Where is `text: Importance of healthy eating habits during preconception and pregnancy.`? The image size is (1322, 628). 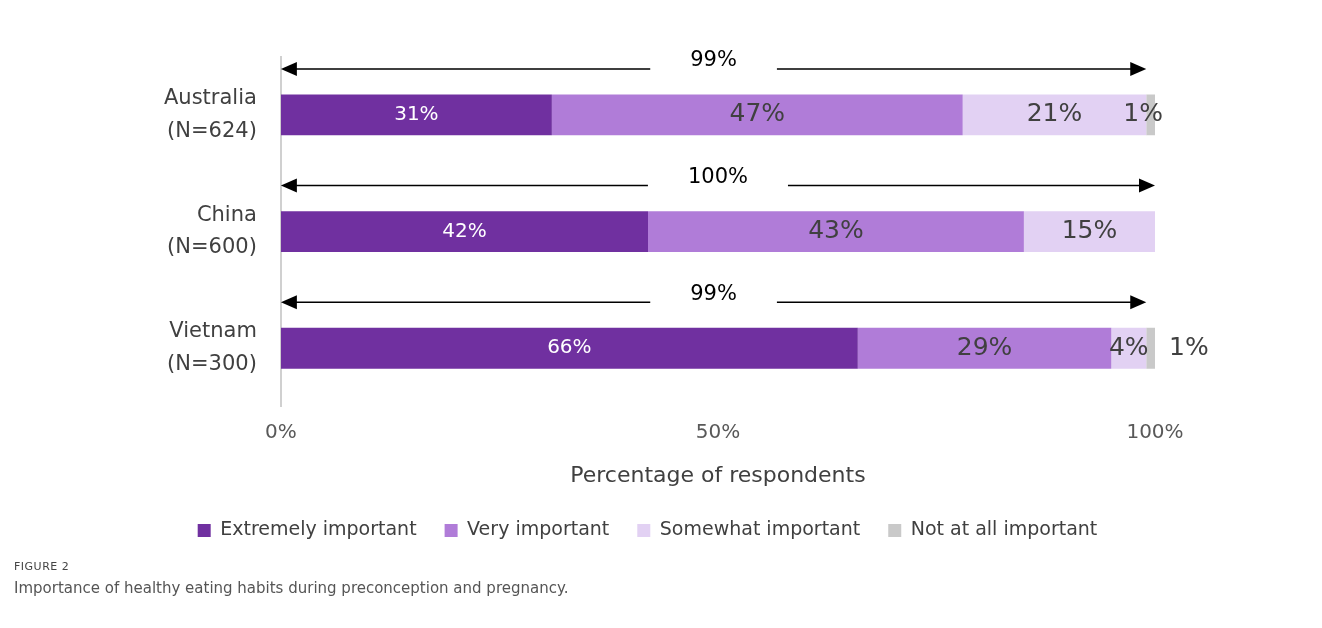 text: Importance of healthy eating habits during preconception and pregnancy. is located at coordinates (291, 588).